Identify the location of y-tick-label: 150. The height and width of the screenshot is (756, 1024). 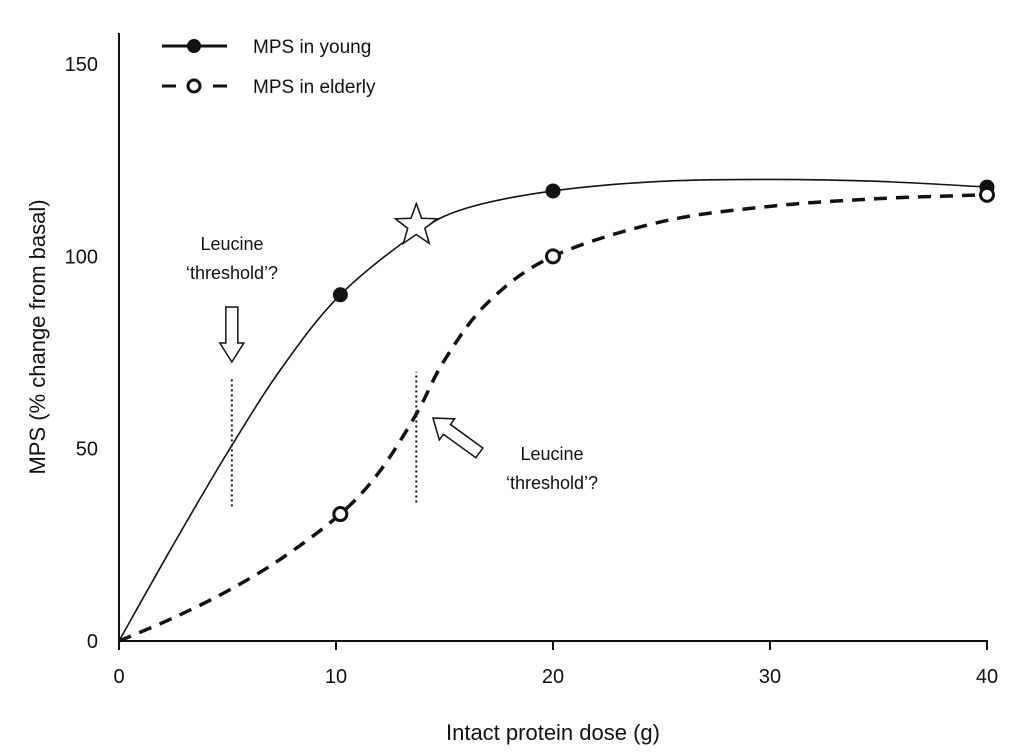
(81, 65).